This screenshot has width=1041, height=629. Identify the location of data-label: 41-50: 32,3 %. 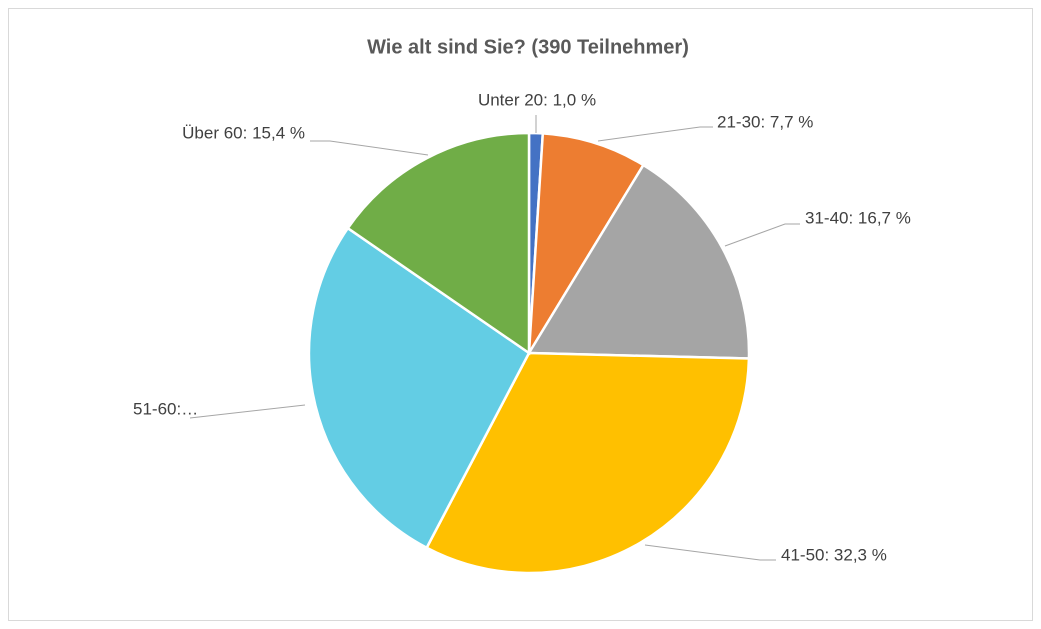
(834, 554).